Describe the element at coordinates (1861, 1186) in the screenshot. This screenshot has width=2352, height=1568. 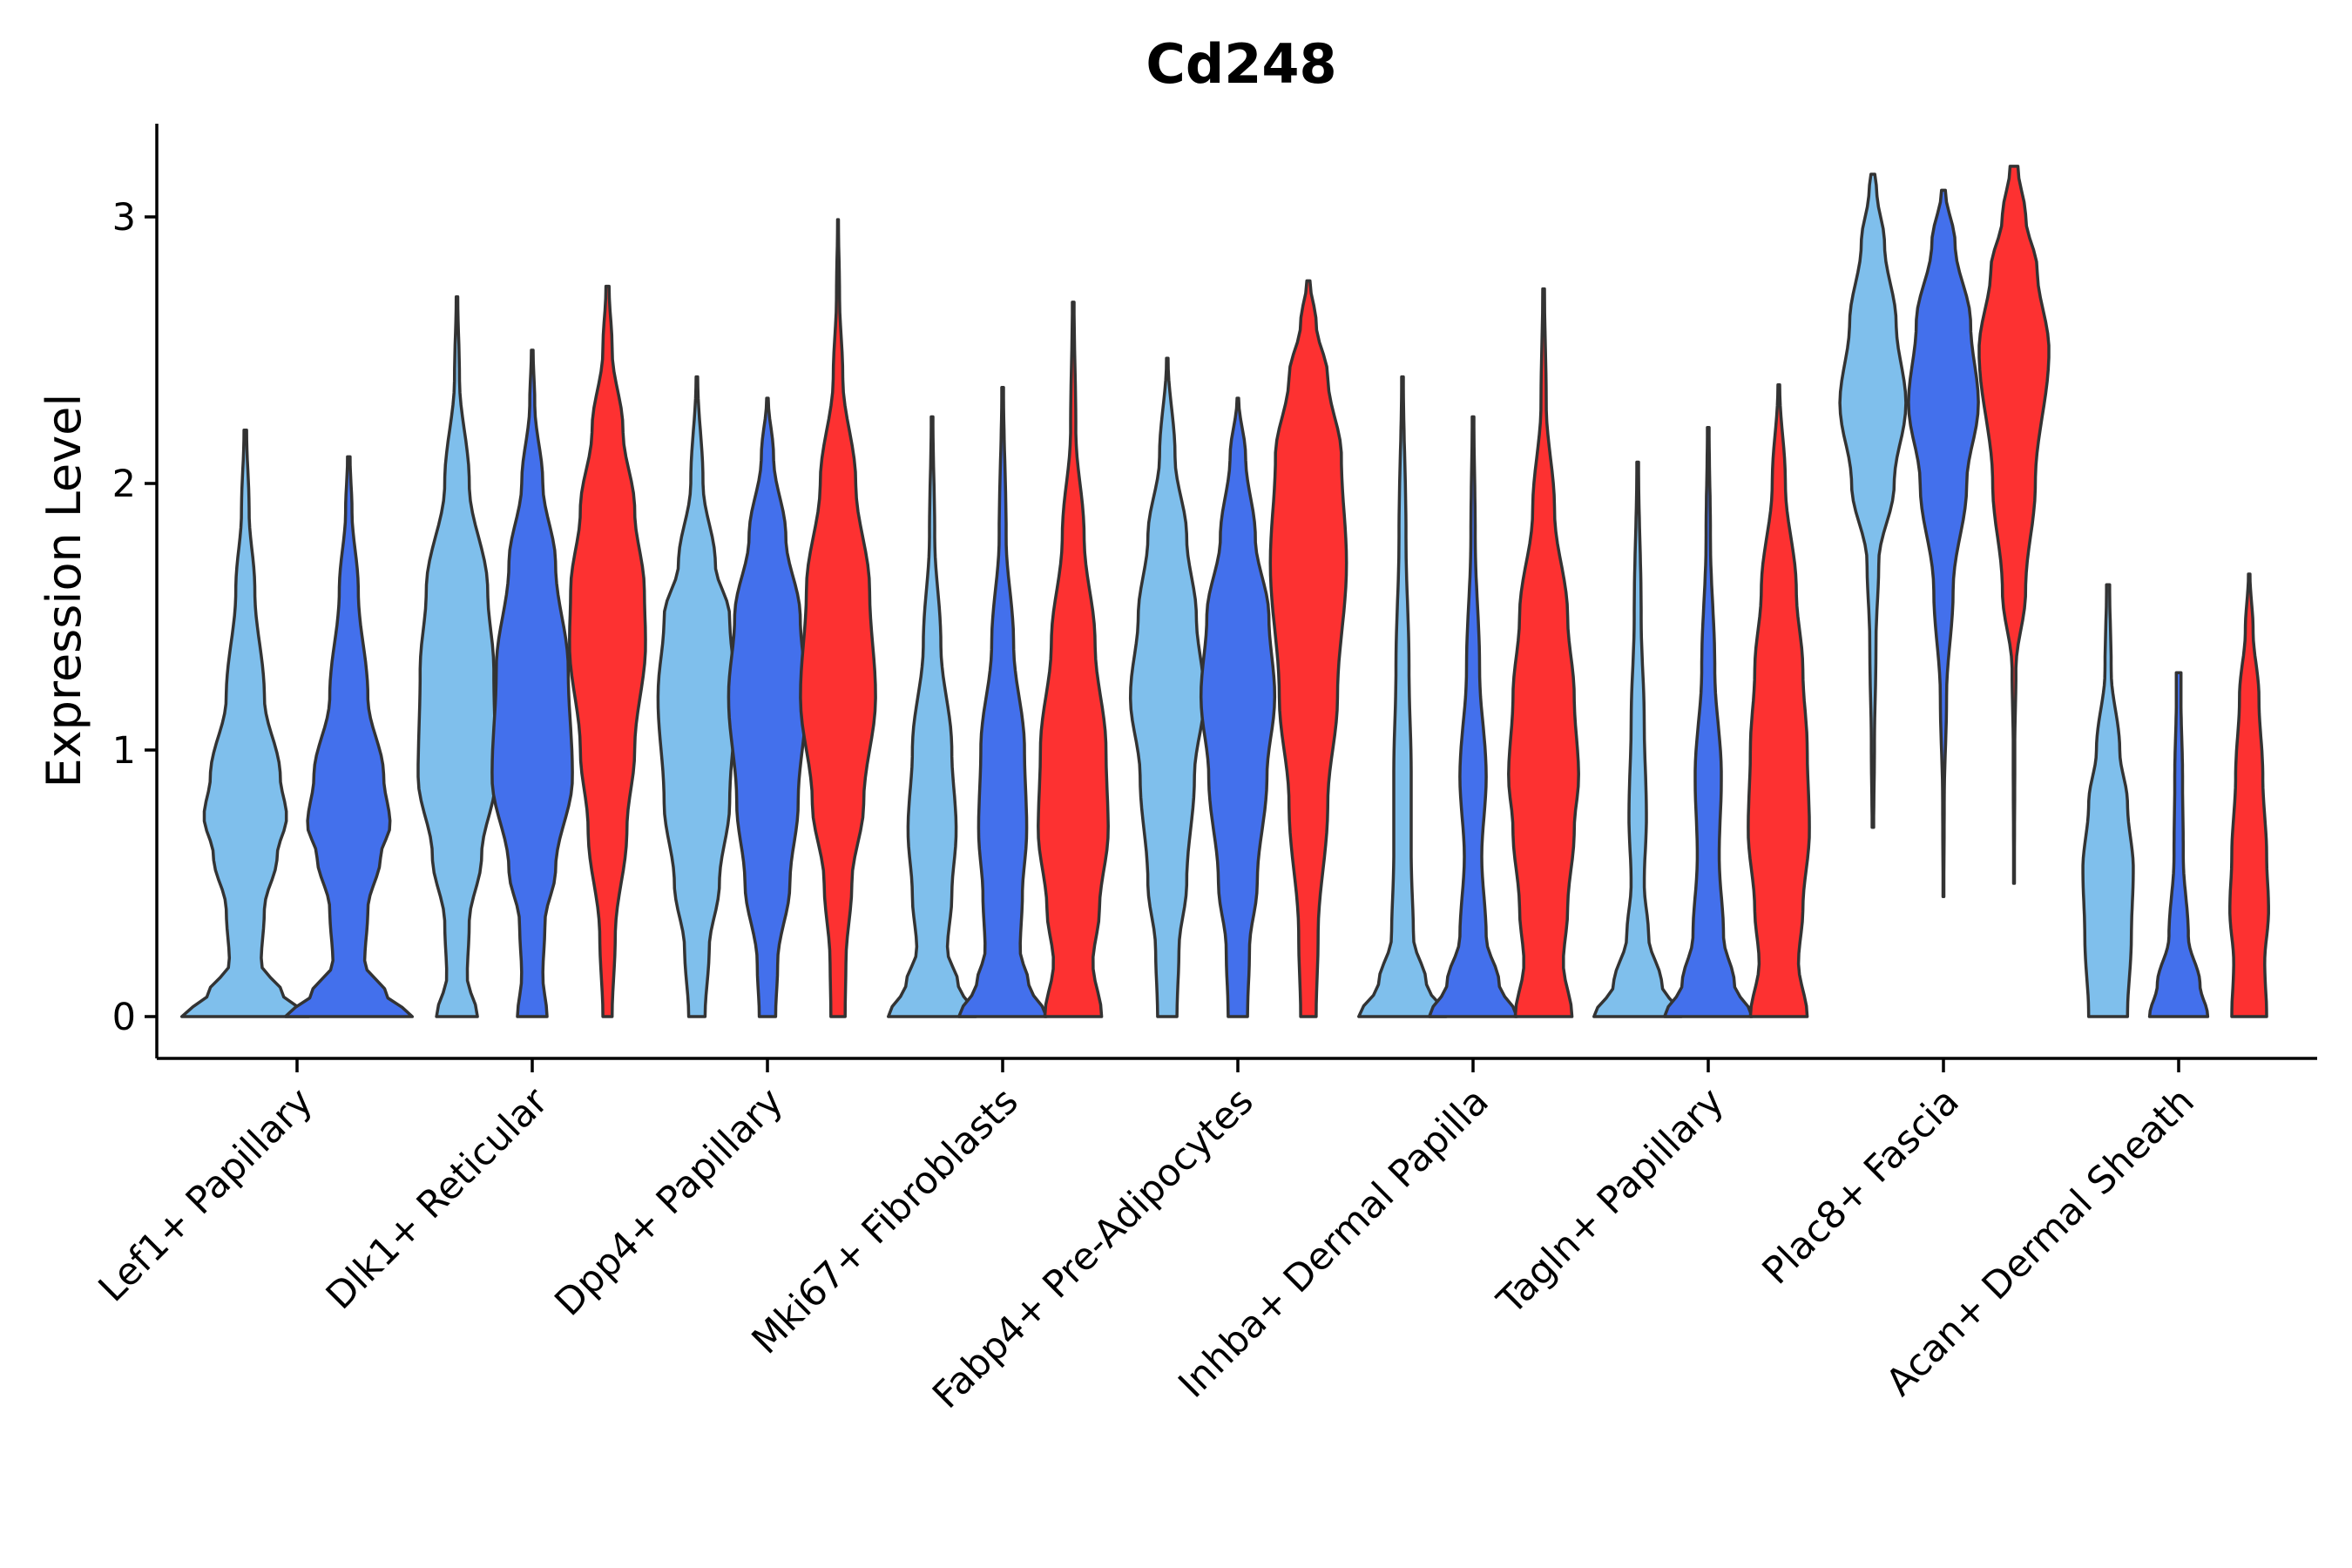
I see `x-tick-label: Plac8+ Fascia` at that location.